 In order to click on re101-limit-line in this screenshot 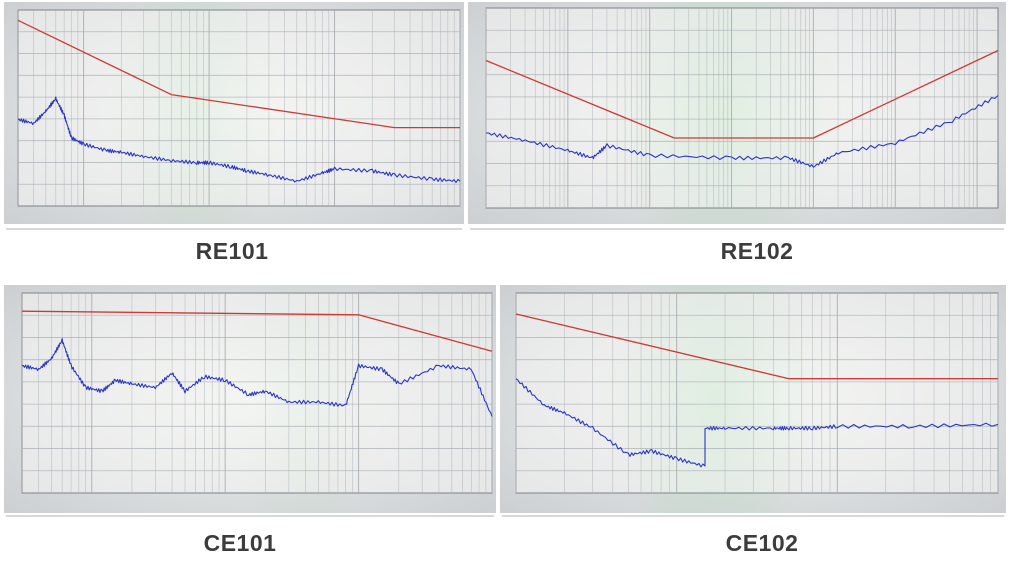, I will do `click(238, 74)`.